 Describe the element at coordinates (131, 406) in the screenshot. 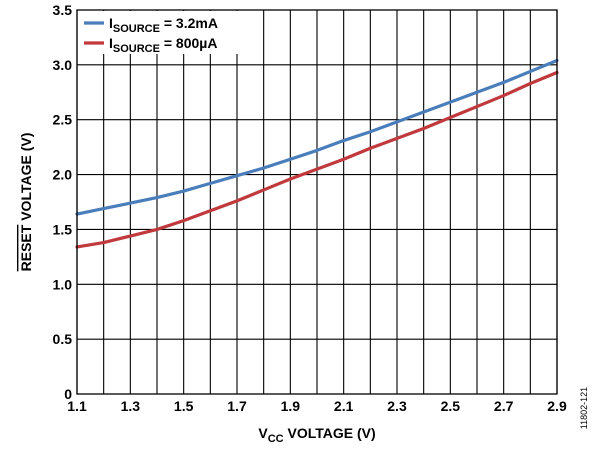

I see `x-tick-label: 1.3` at that location.